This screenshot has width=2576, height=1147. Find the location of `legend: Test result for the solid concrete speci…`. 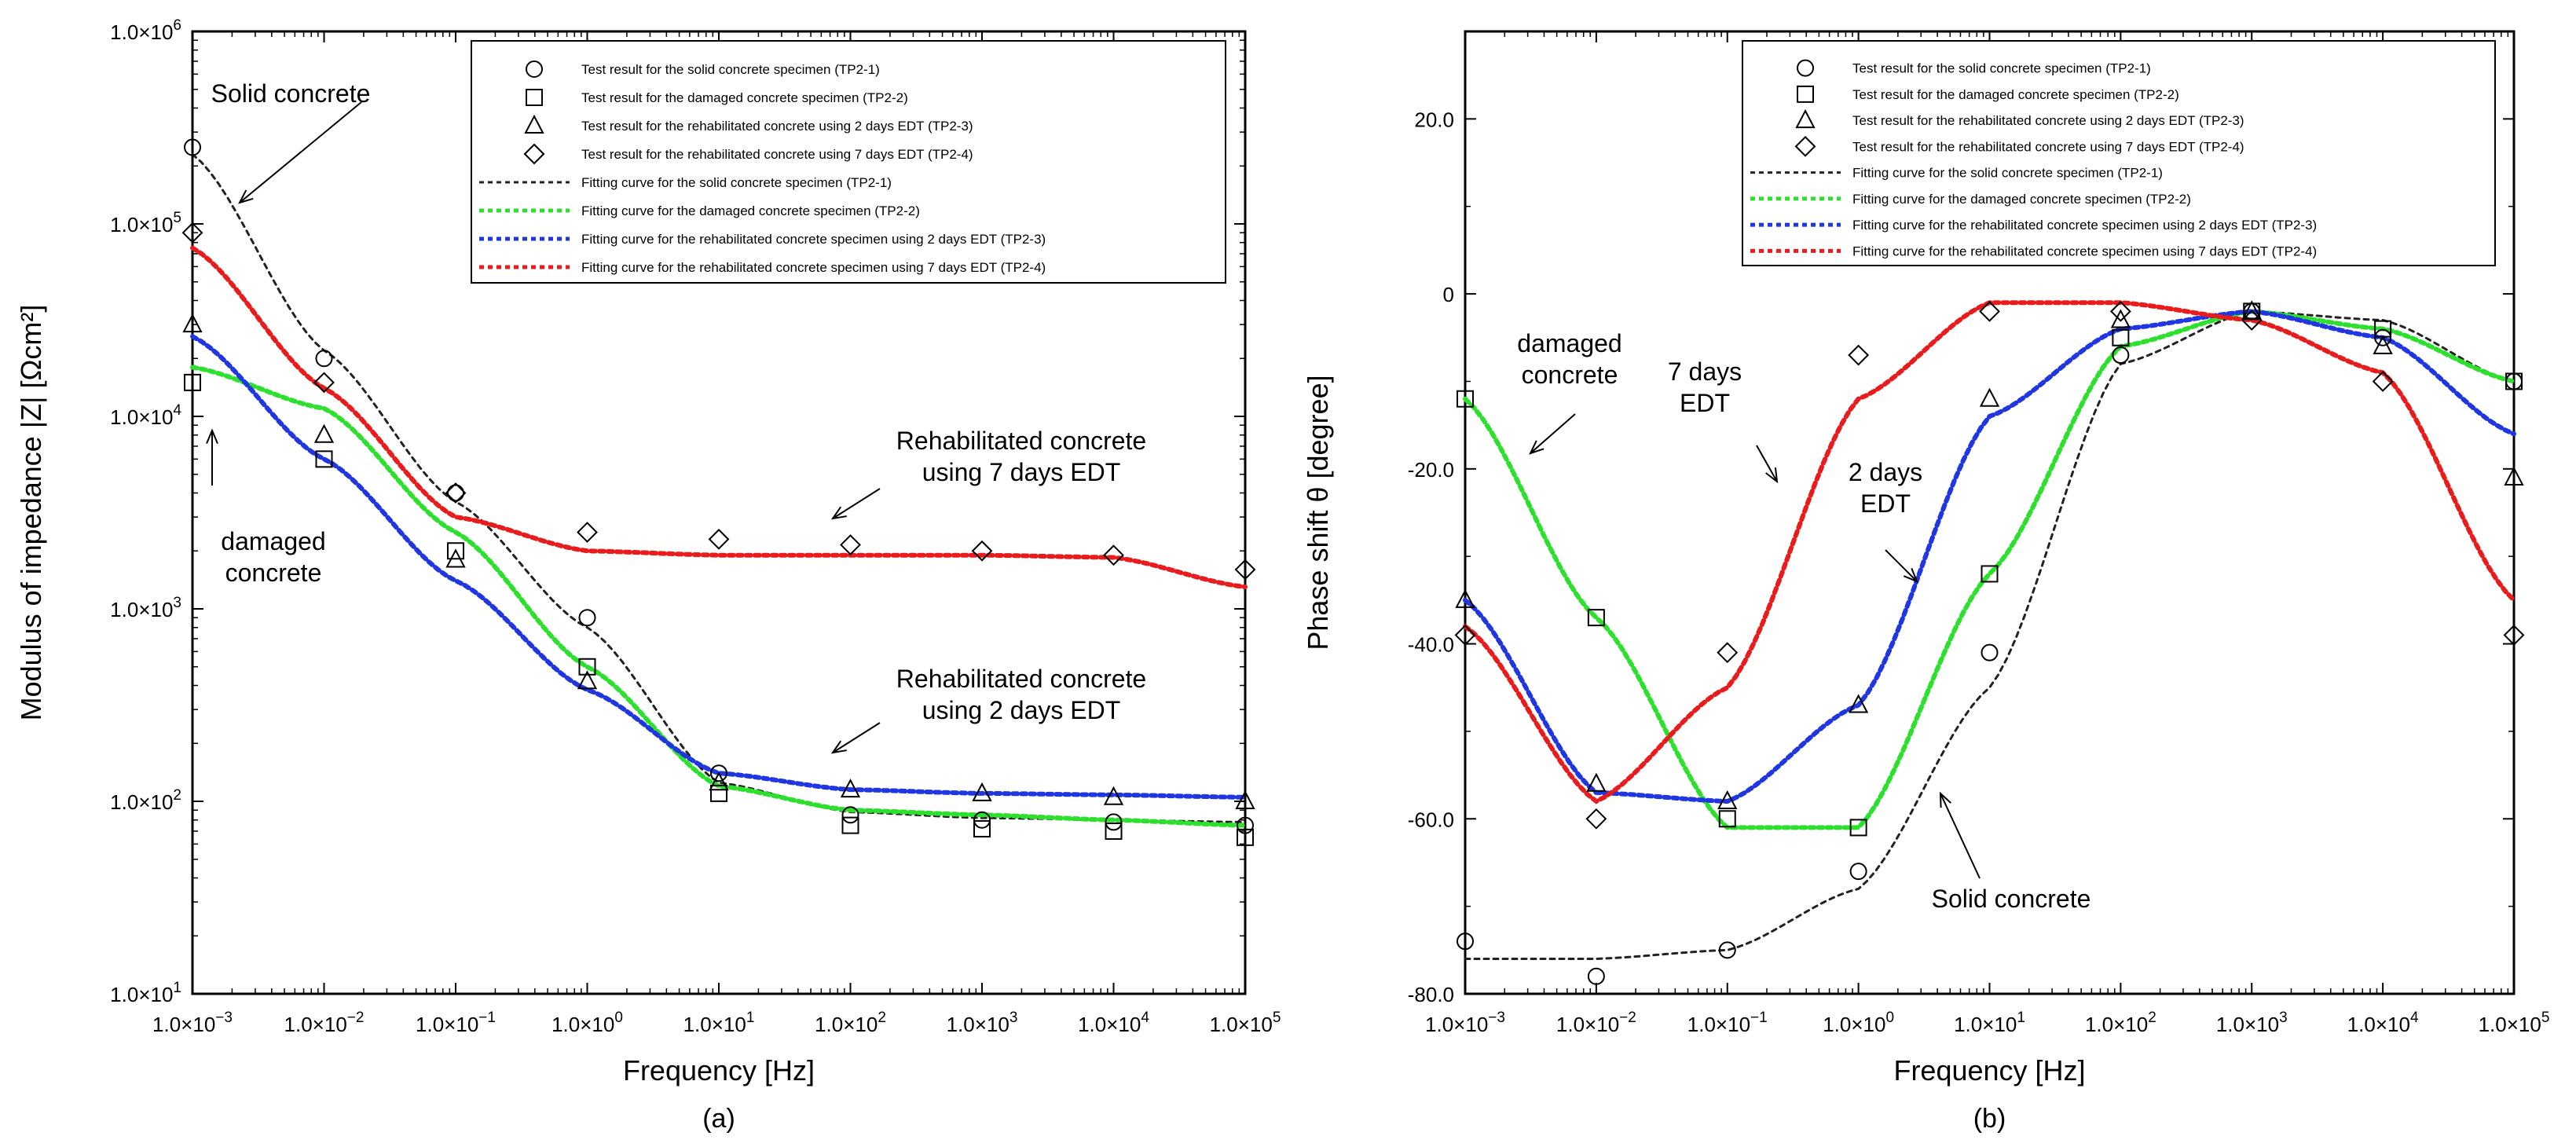

legend: Test result for the solid concrete speci… is located at coordinates (848, 162).